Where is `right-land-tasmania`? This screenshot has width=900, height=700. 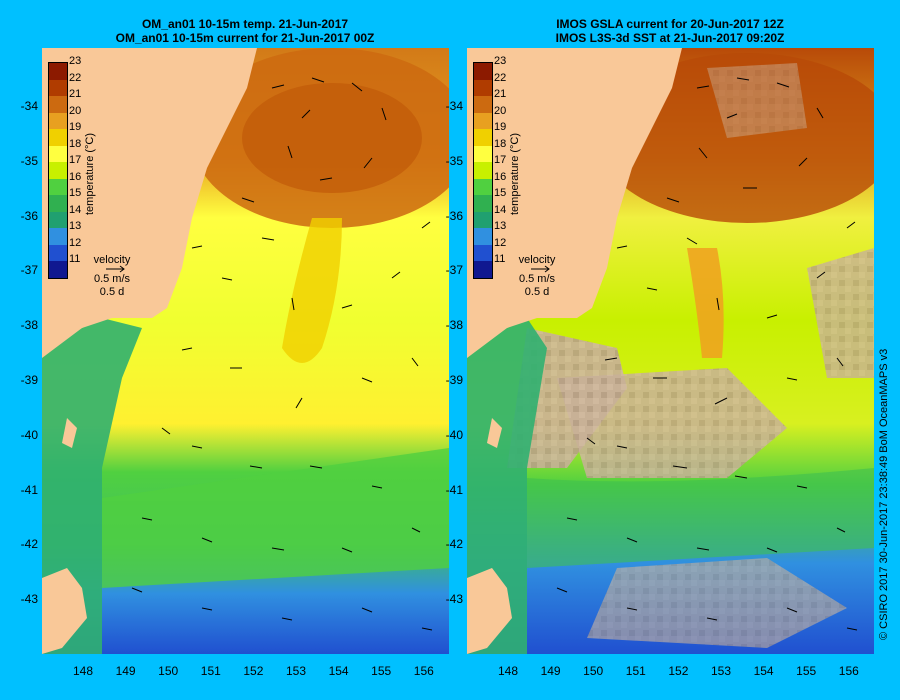 right-land-tasmania is located at coordinates (489, 611).